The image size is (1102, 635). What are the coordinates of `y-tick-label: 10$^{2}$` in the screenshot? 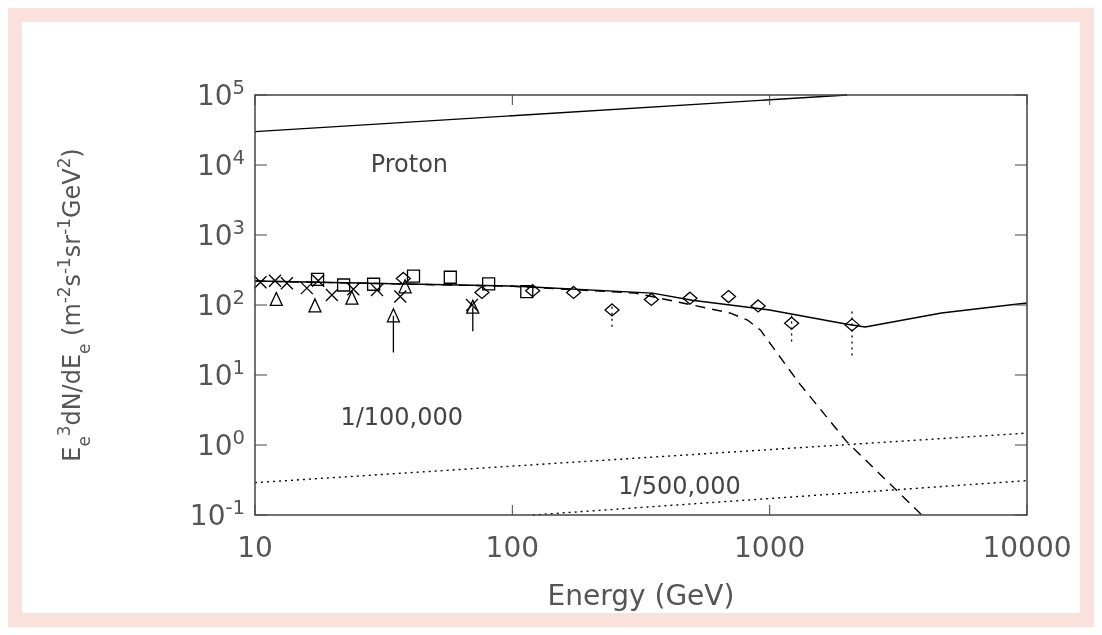 It's located at (220, 303).